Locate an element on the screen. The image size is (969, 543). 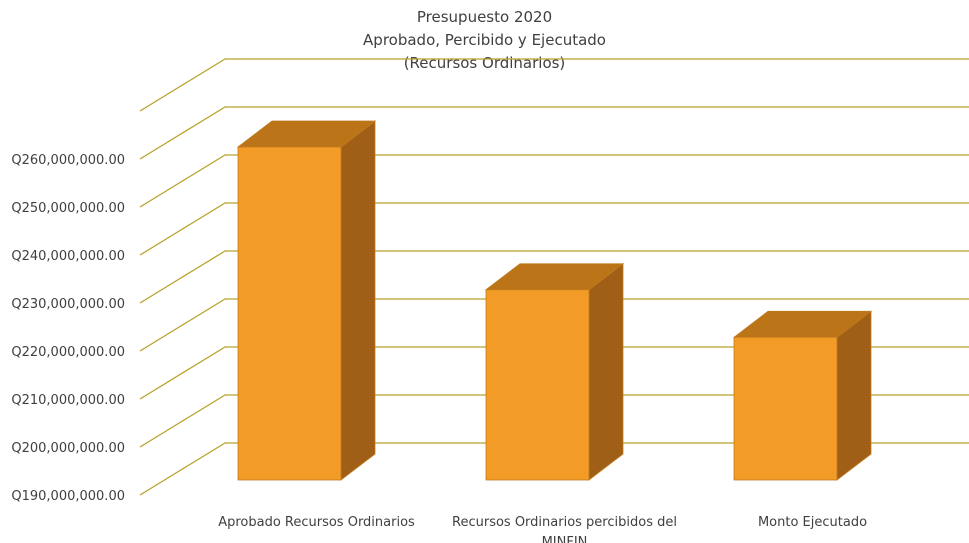
x-category-label-line: Recursos Ordinarios percibidos del is located at coordinates (564, 522).